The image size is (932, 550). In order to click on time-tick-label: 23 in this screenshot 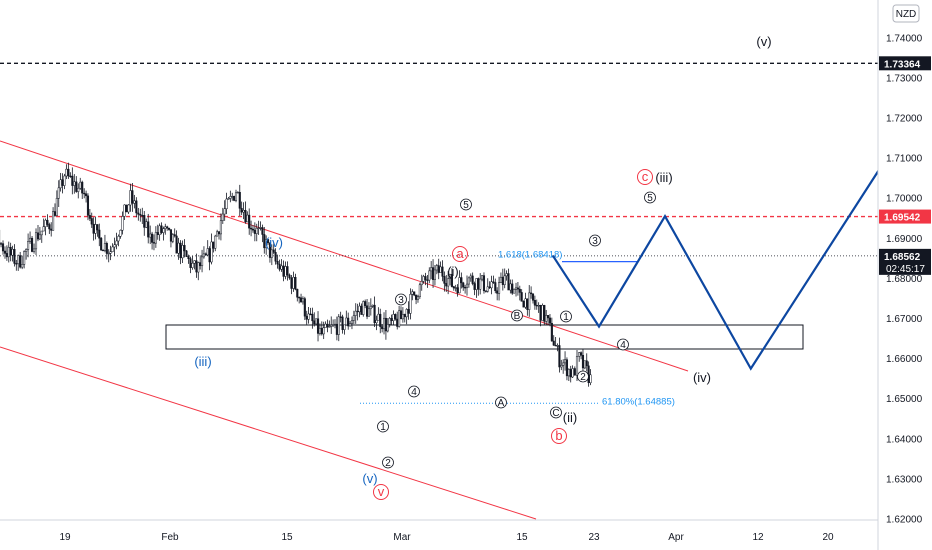, I will do `click(594, 537)`.